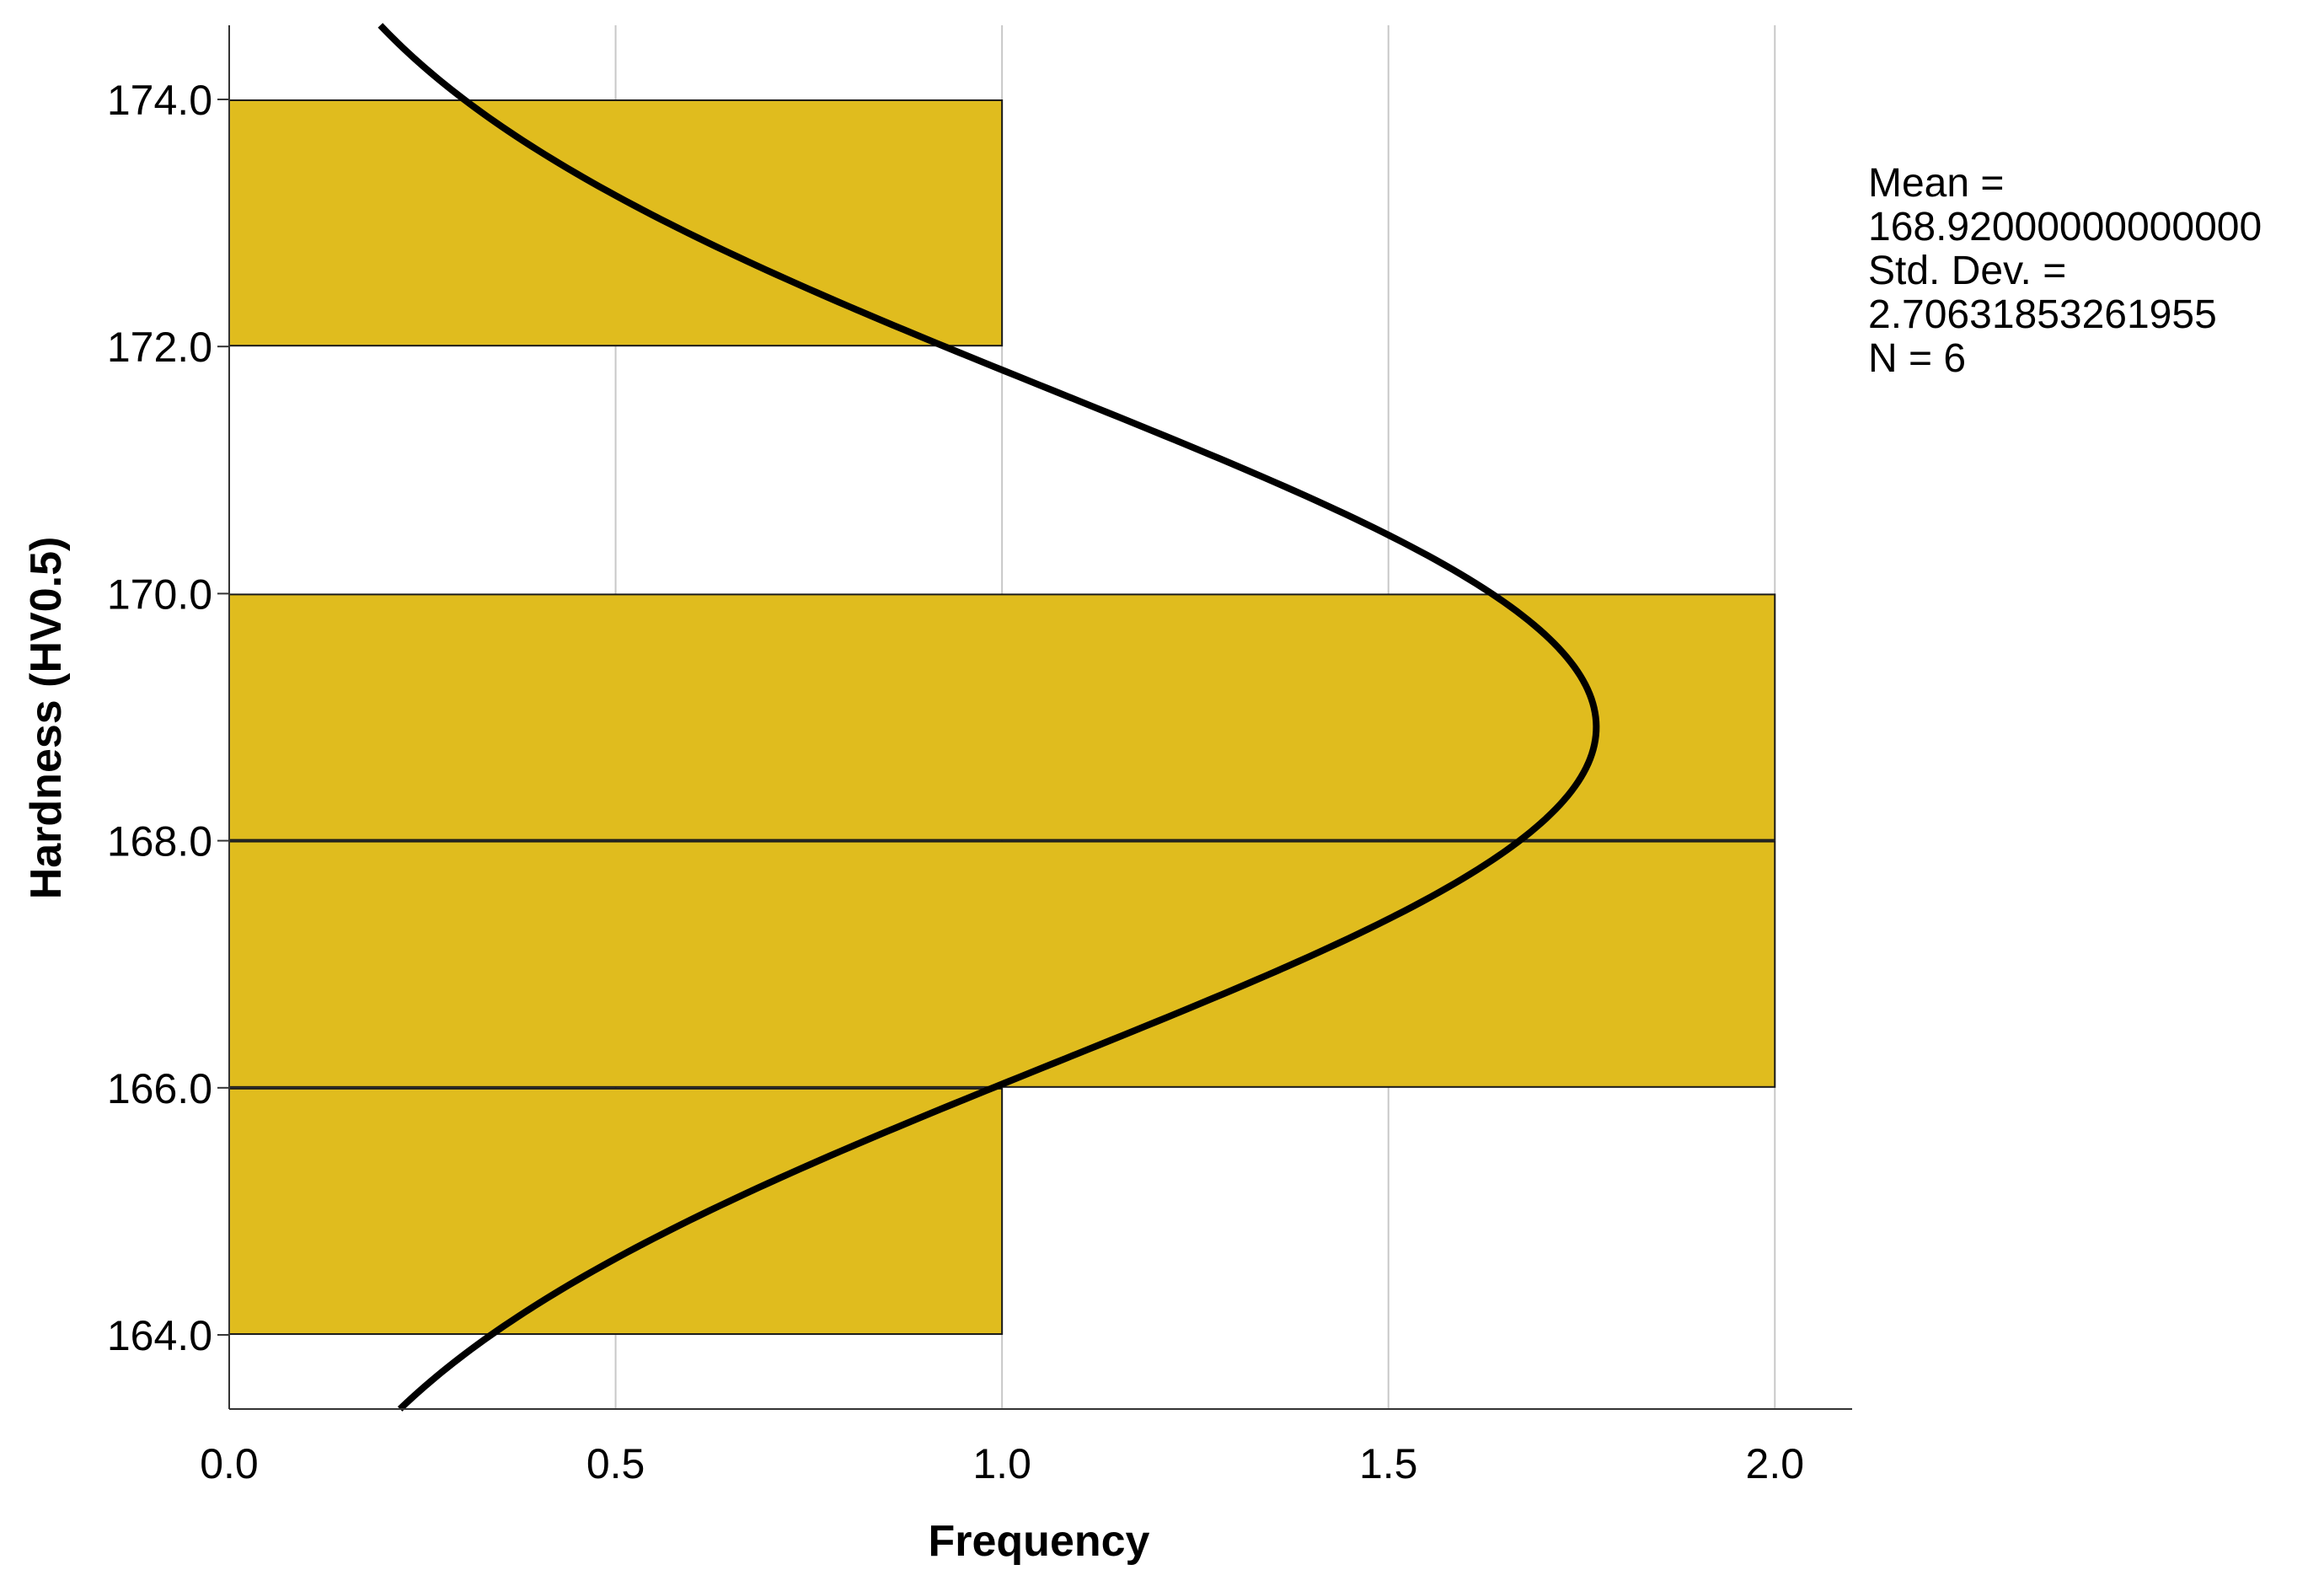 Image resolution: width=2324 pixels, height=1586 pixels. What do you see at coordinates (159, 100) in the screenshot?
I see `y-tick-label: 174.0` at bounding box center [159, 100].